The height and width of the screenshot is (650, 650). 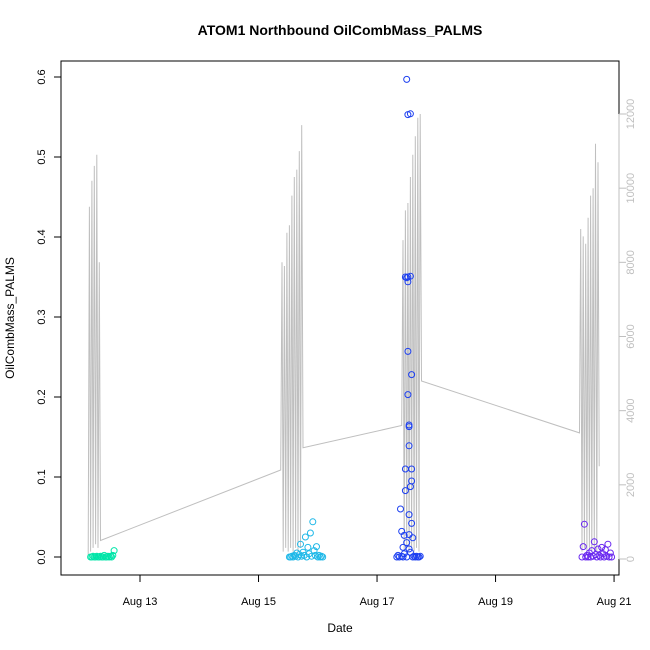 I want to click on y2-tick-label: 6000, so click(x=631, y=336).